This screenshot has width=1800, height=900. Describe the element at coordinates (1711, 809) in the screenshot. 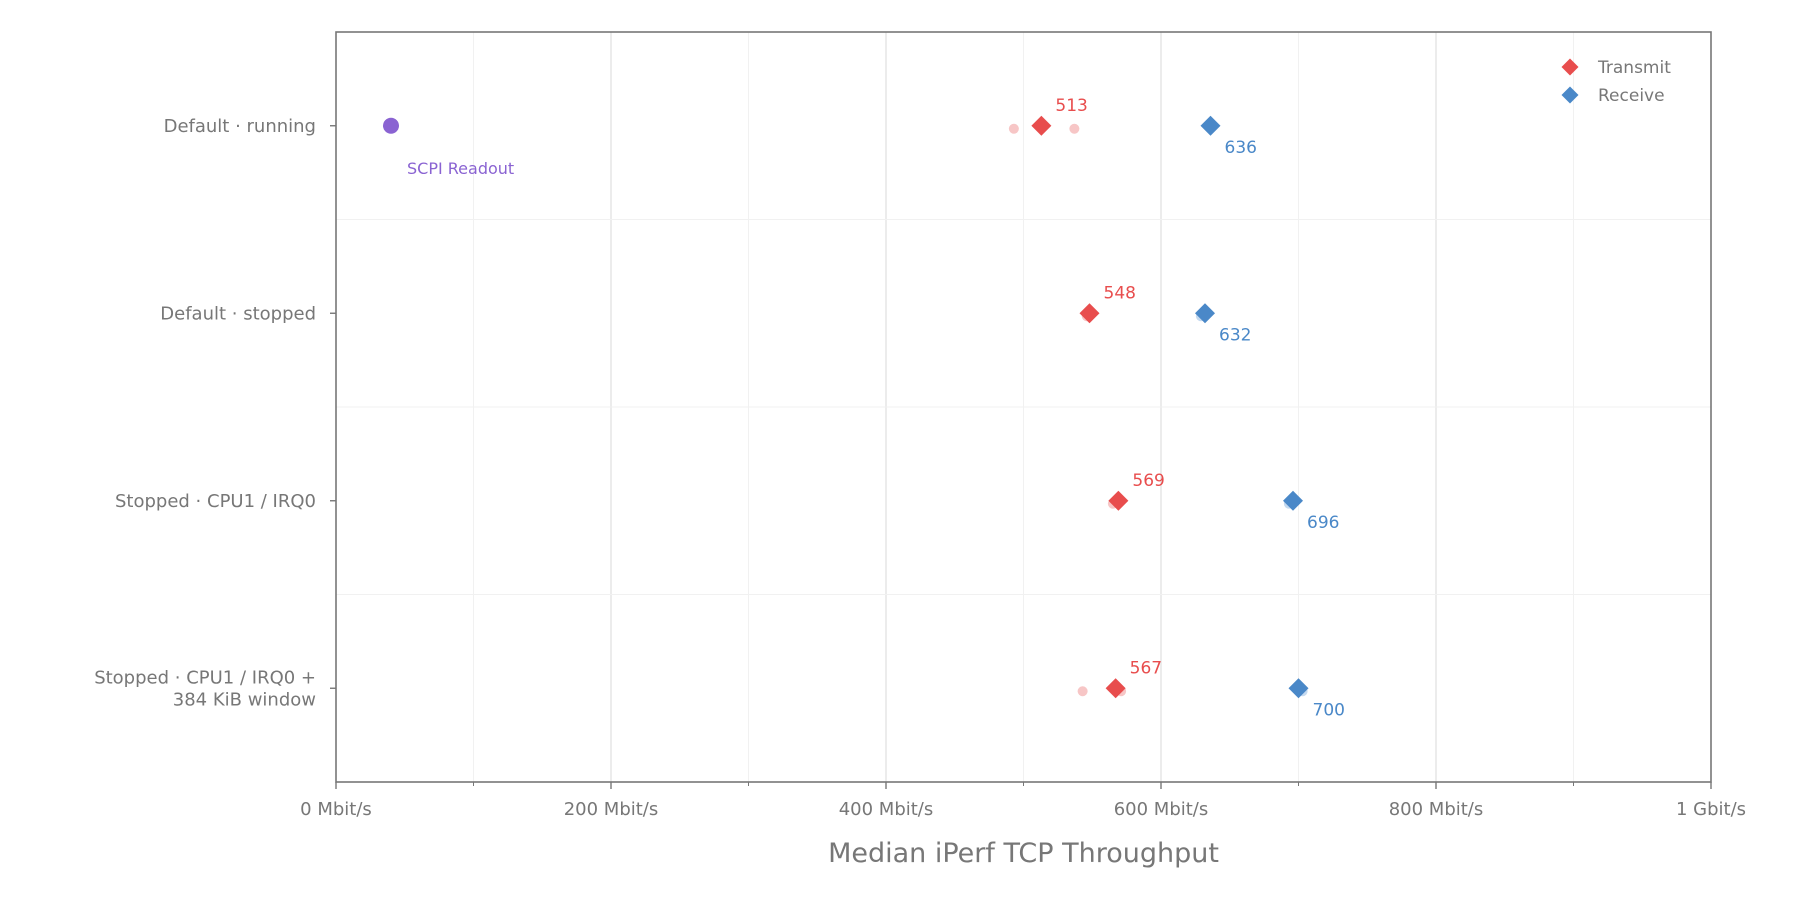

I see `x-tick-label: 1 Gbit/s` at that location.